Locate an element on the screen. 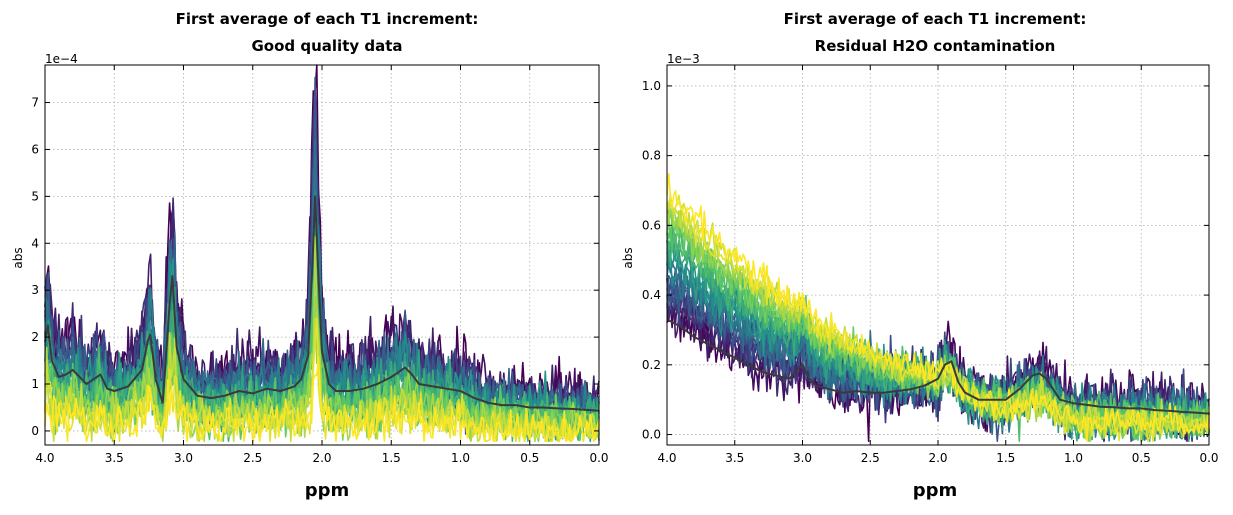  left-title-line-2: Good quality data is located at coordinates (326, 46).